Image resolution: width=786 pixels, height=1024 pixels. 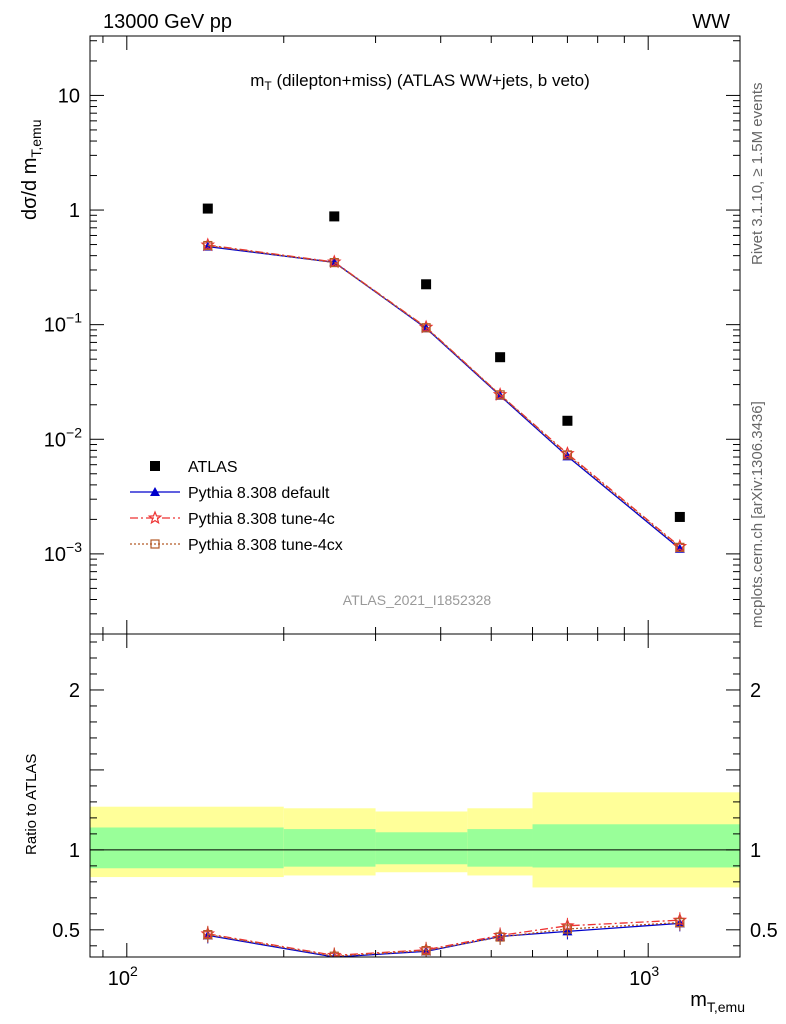 What do you see at coordinates (69, 96) in the screenshot?
I see `main-ytick-label-0: 10` at bounding box center [69, 96].